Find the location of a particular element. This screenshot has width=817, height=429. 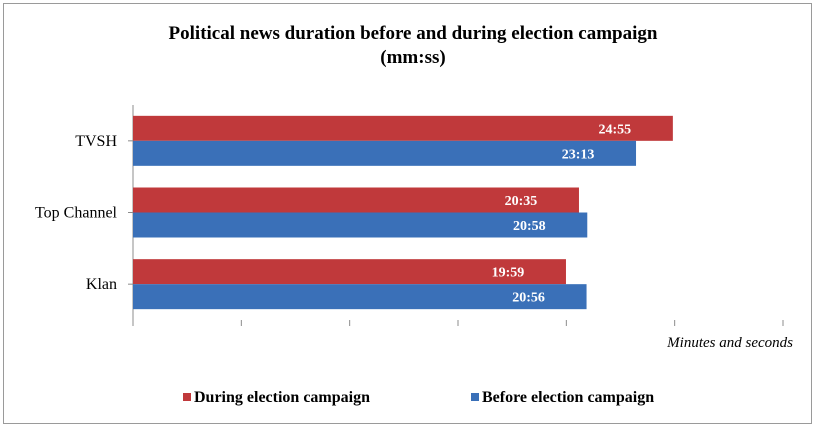

category-label: TVSH is located at coordinates (96, 141).